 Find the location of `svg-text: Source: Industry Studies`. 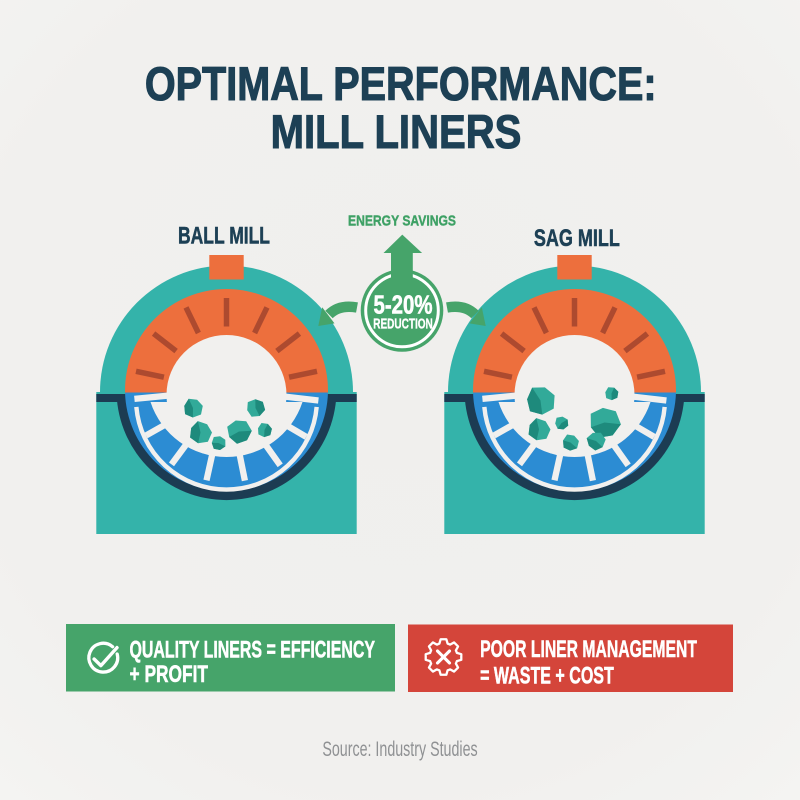

svg-text: Source: Industry Studies is located at coordinates (399, 749).